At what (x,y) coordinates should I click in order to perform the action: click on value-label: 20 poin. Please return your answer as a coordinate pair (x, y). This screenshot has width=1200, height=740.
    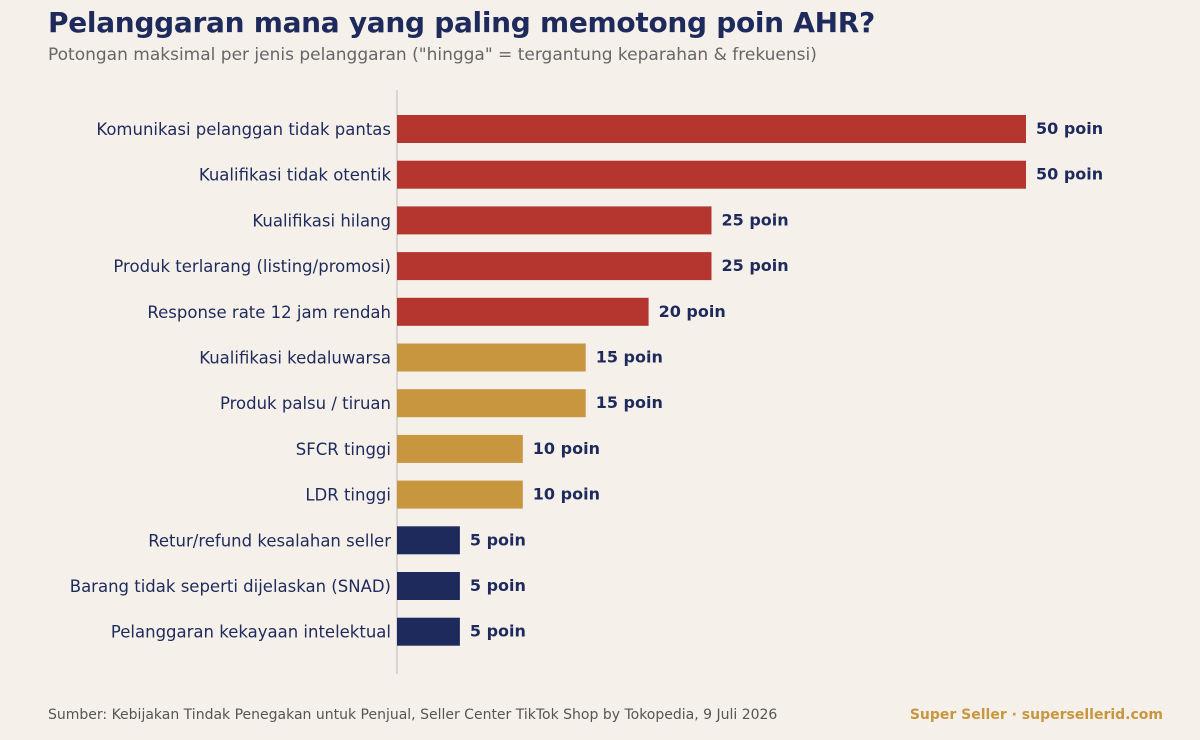
    Looking at the image, I should click on (692, 311).